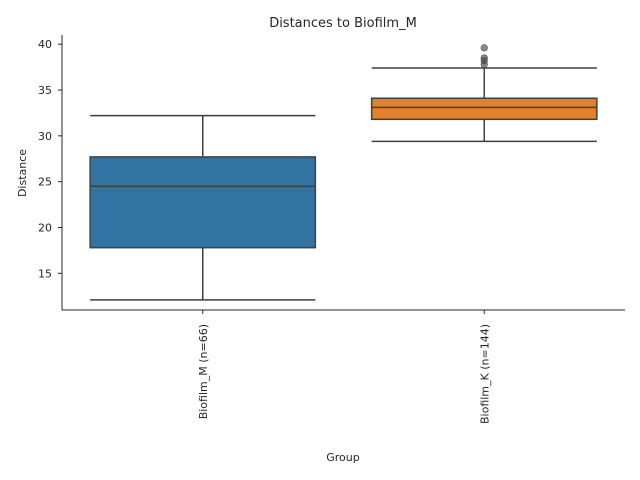 Image resolution: width=640 pixels, height=480 pixels. Describe the element at coordinates (203, 371) in the screenshot. I see `x-tick-label: Biofilm_M (n=66)` at that location.